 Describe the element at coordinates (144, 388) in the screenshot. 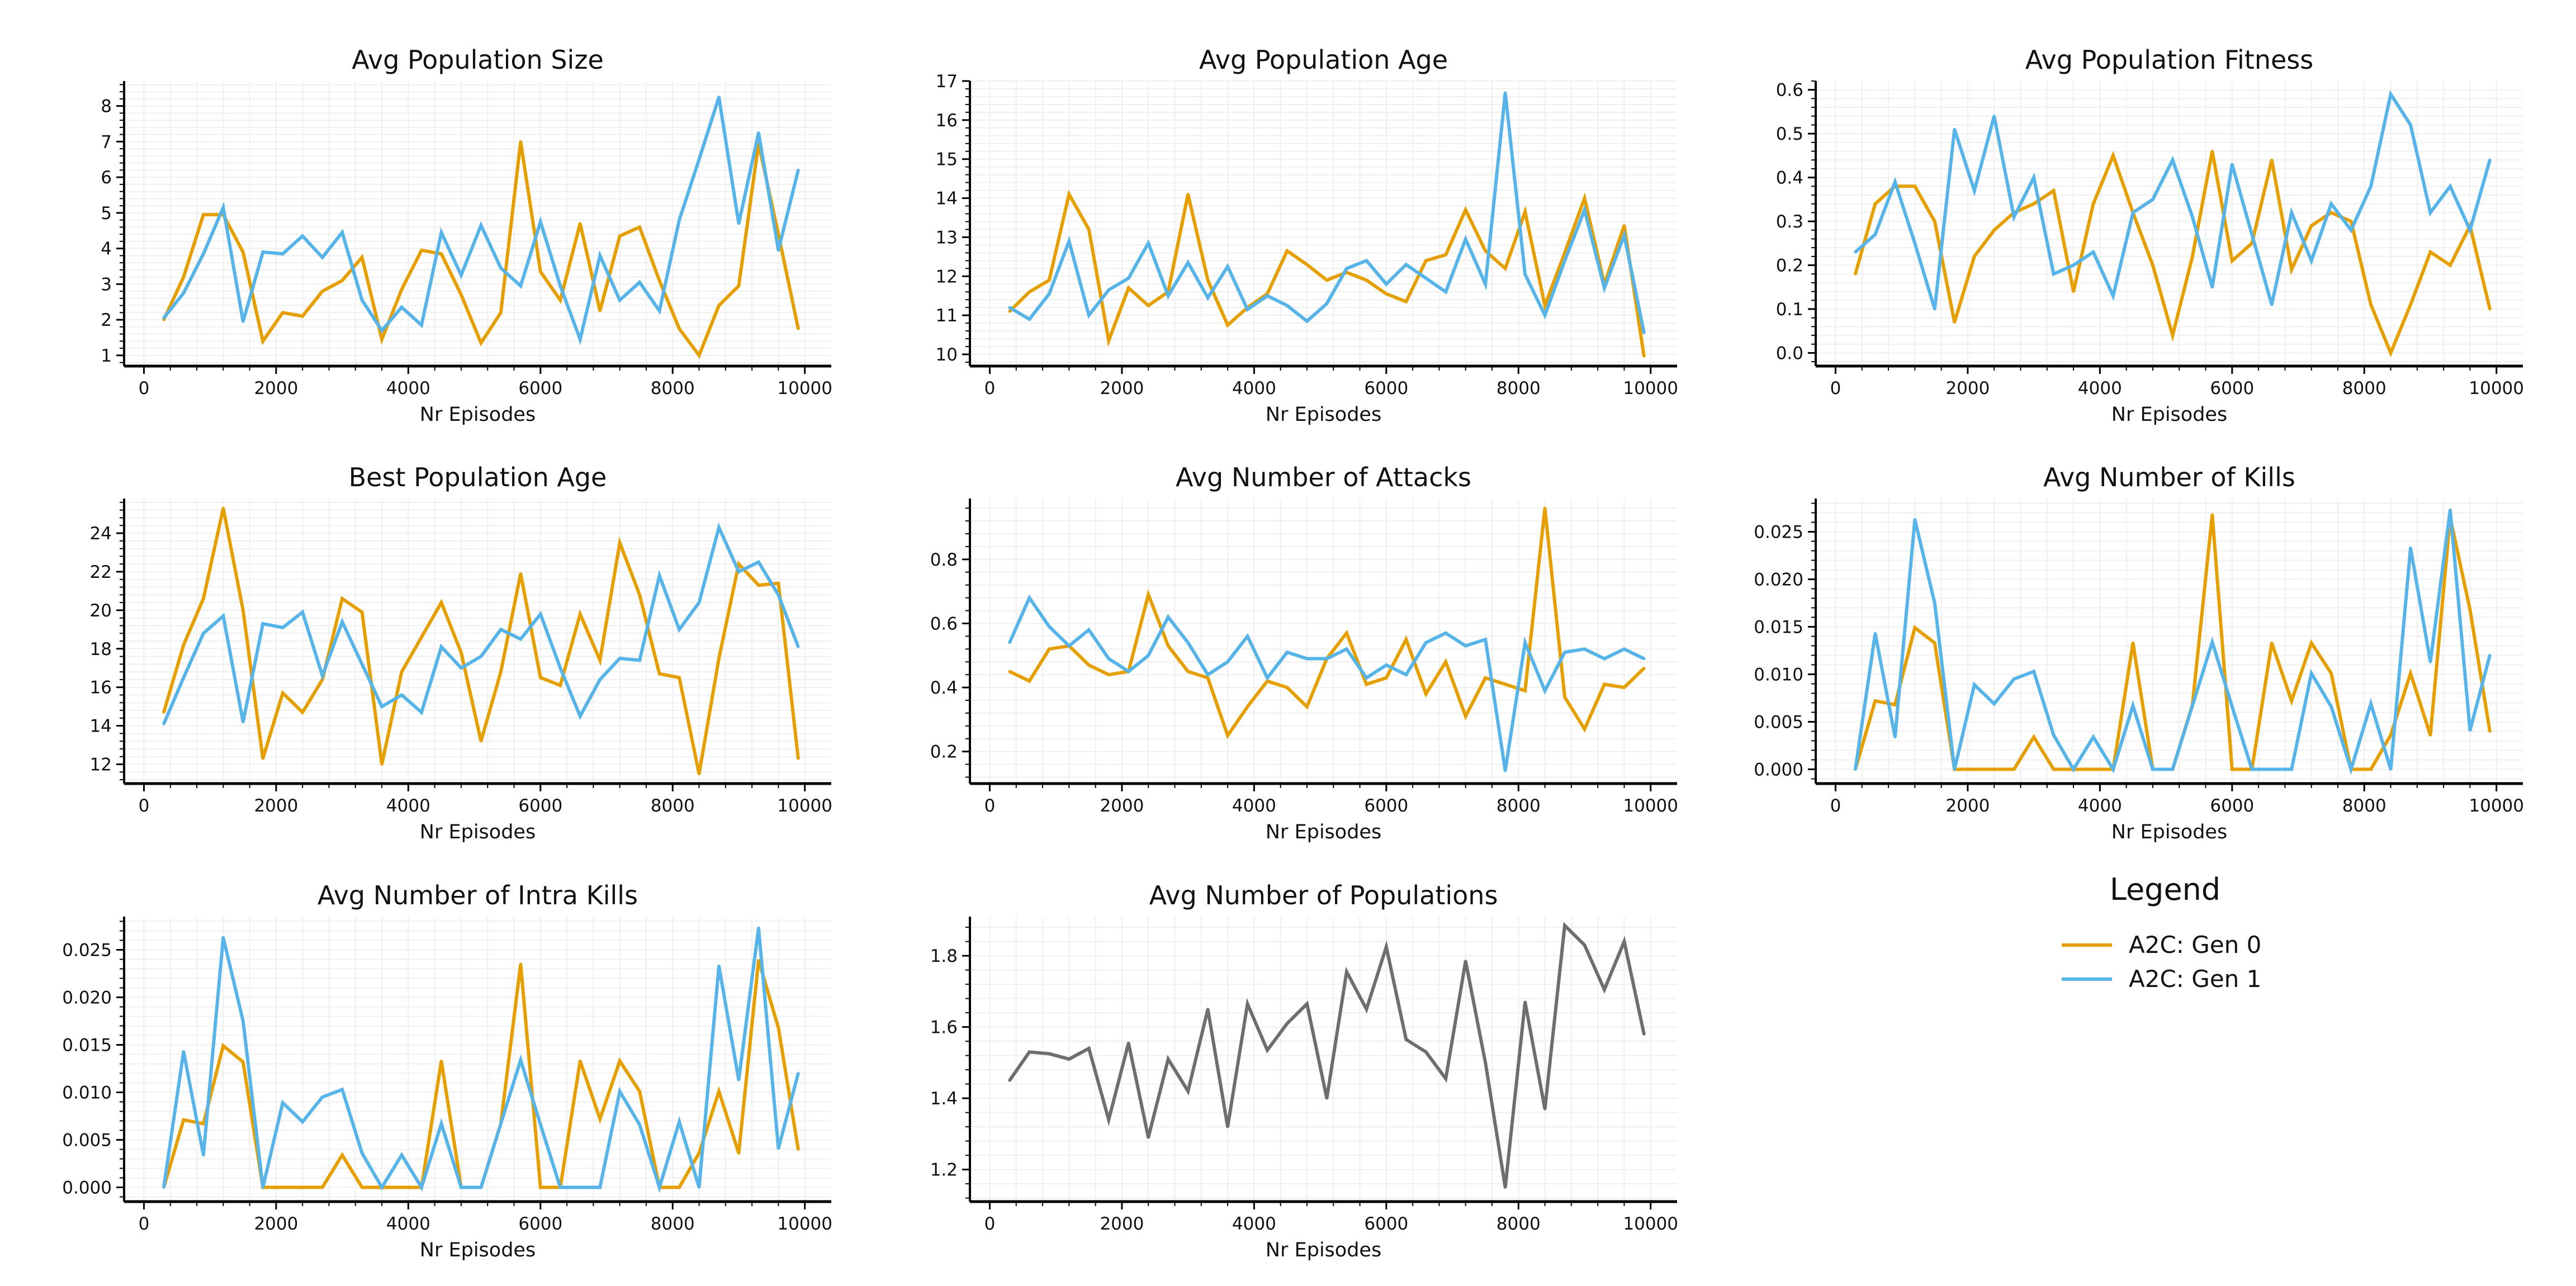

I see `x-tick-label: 0` at that location.